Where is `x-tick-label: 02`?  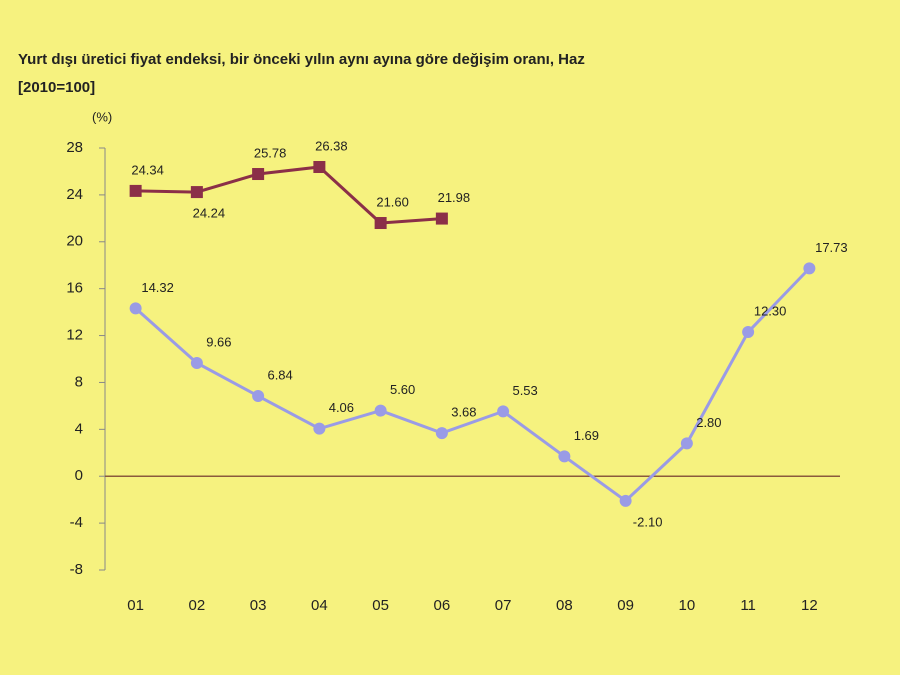 x-tick-label: 02 is located at coordinates (197, 605).